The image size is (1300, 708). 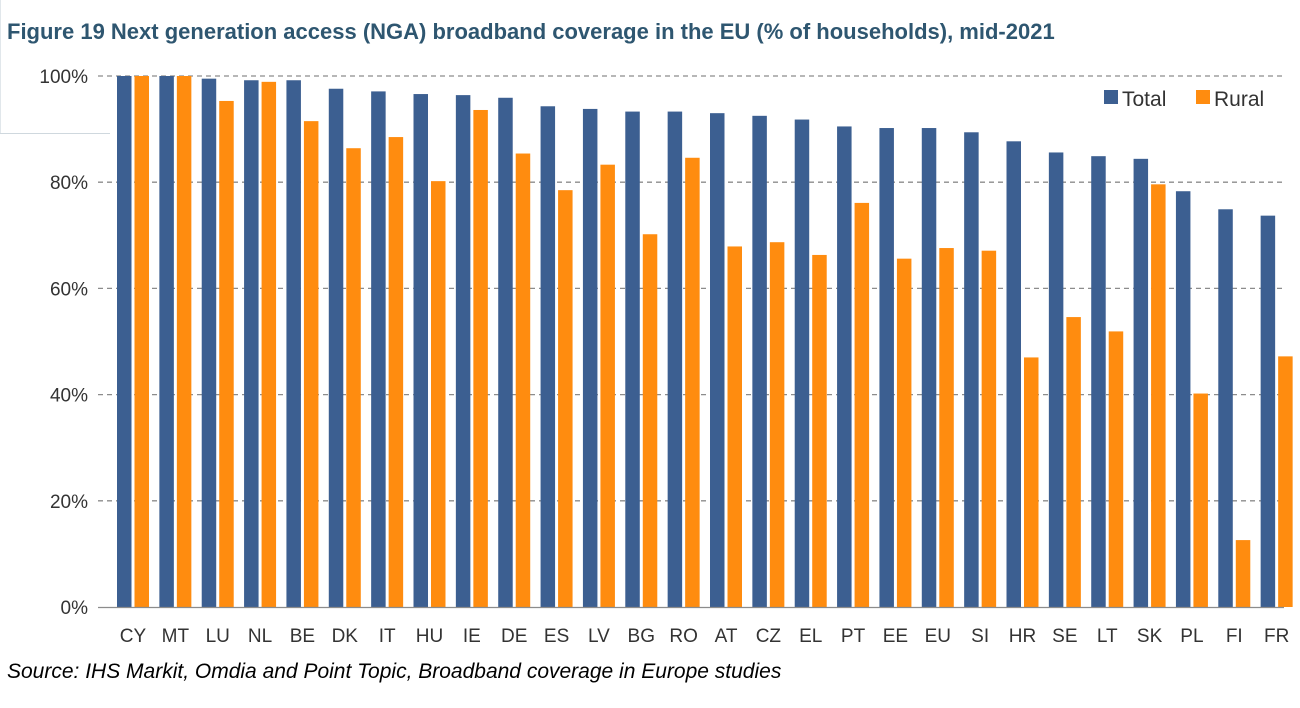 What do you see at coordinates (124, 341) in the screenshot?
I see `bar-total-cy` at bounding box center [124, 341].